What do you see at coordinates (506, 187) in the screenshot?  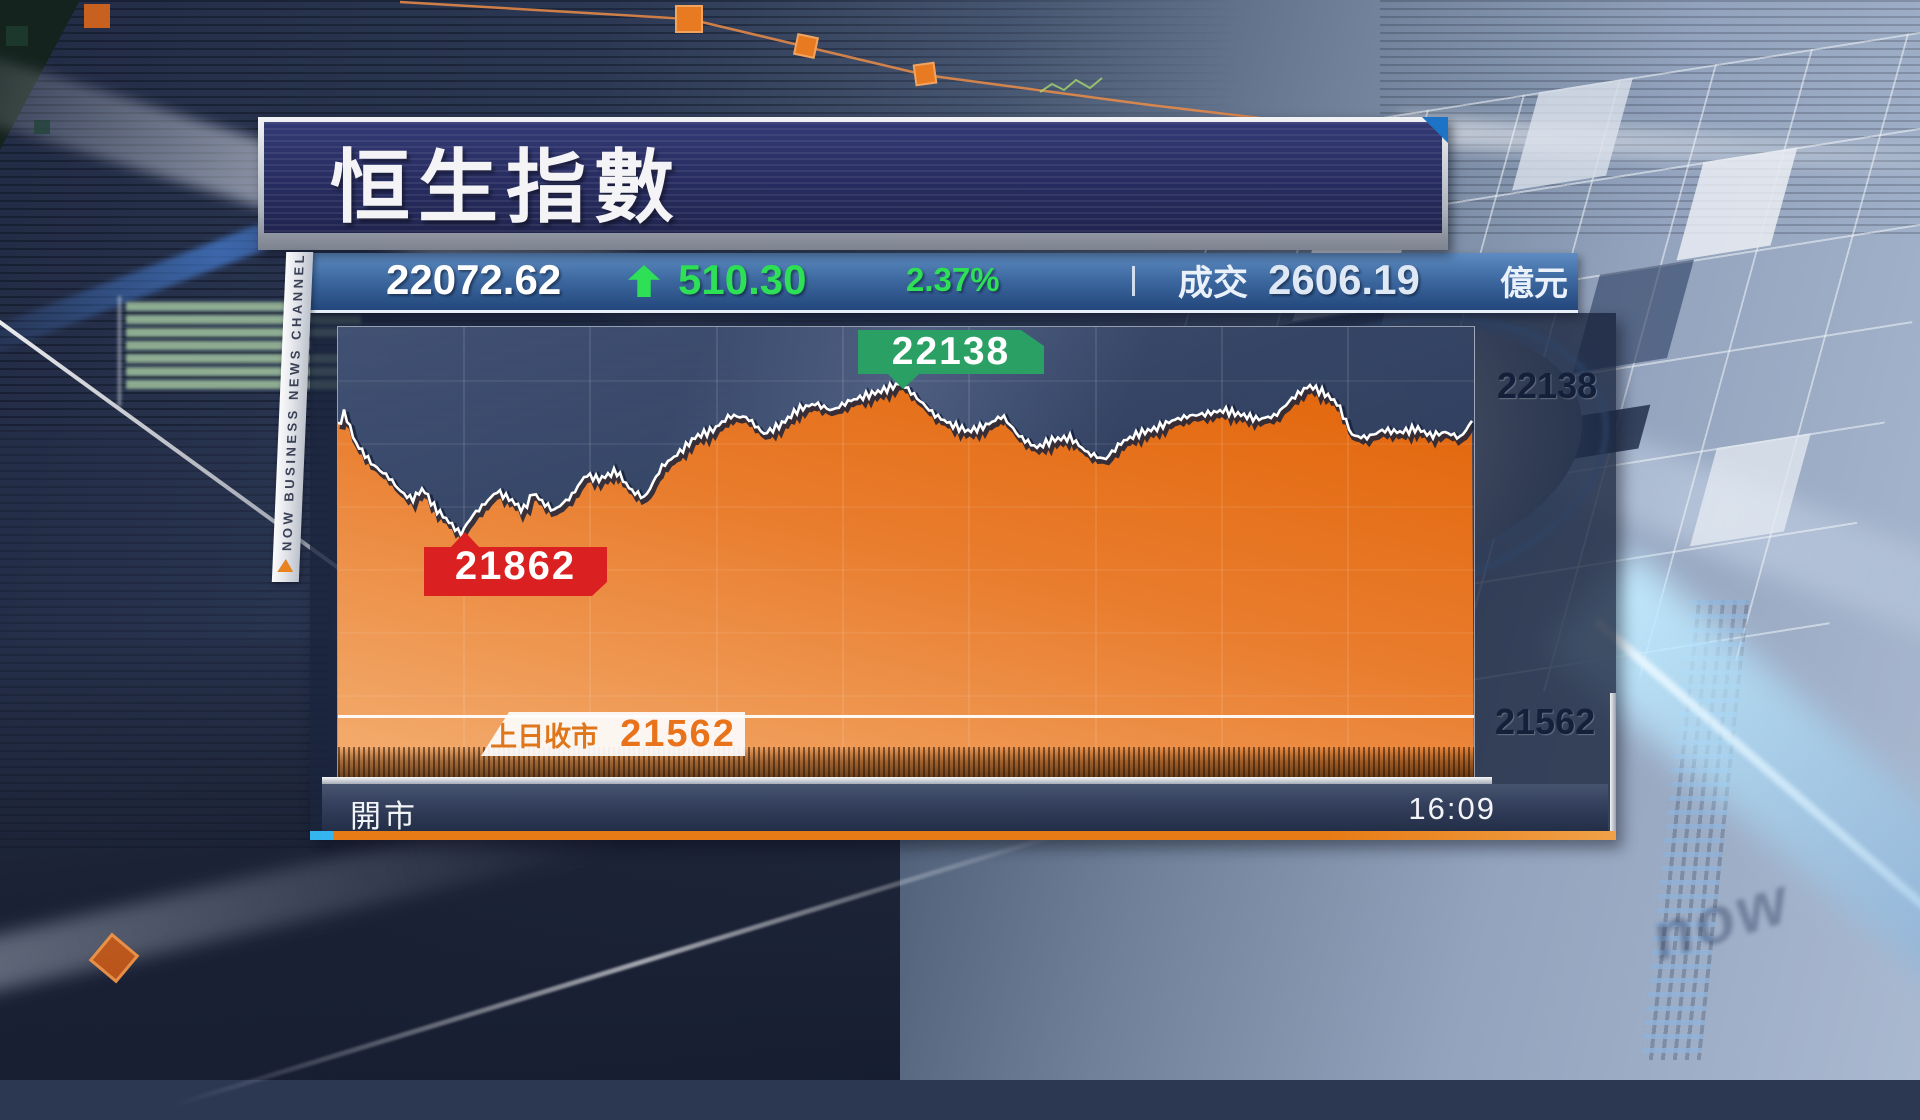 I see `page-title: 恒生指數` at bounding box center [506, 187].